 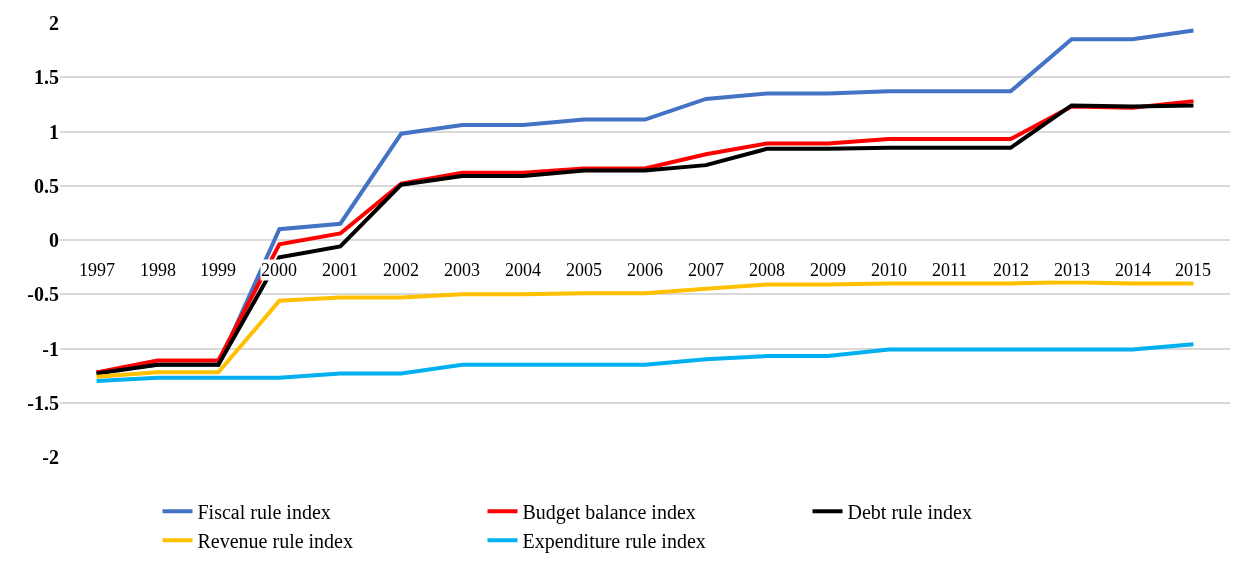 I want to click on x-tick-label: 1999, so click(x=218, y=270).